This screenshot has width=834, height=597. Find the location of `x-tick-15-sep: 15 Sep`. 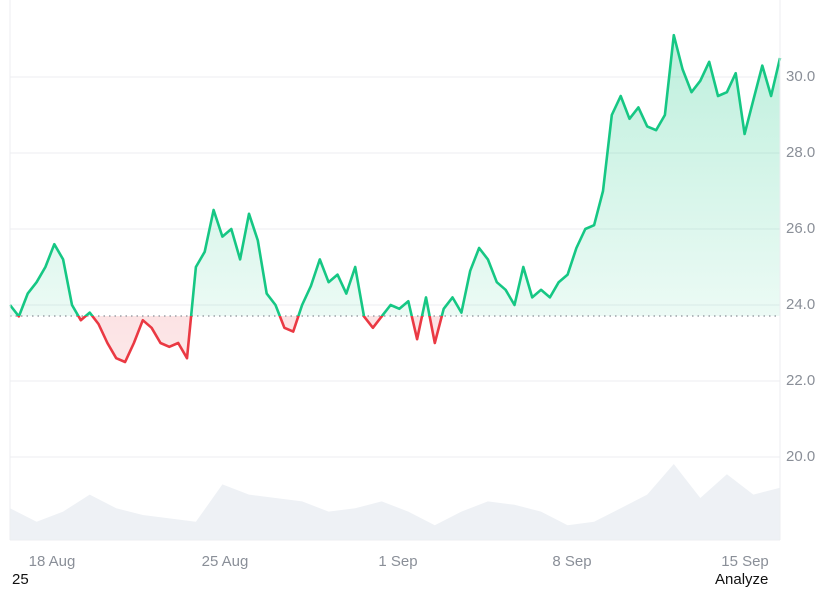

x-tick-15-sep: 15 Sep is located at coordinates (745, 561).